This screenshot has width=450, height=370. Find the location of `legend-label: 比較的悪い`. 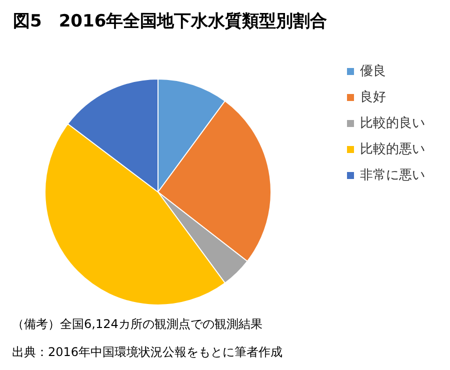

legend-label: 比較的悪い is located at coordinates (392, 149).